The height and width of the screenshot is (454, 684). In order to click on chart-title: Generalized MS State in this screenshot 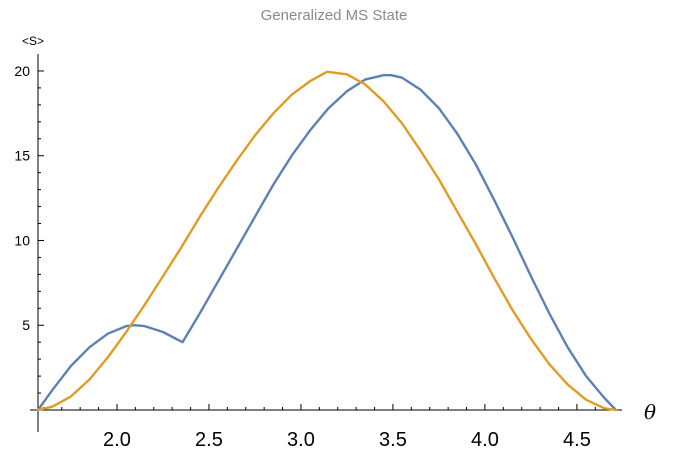, I will do `click(334, 15)`.